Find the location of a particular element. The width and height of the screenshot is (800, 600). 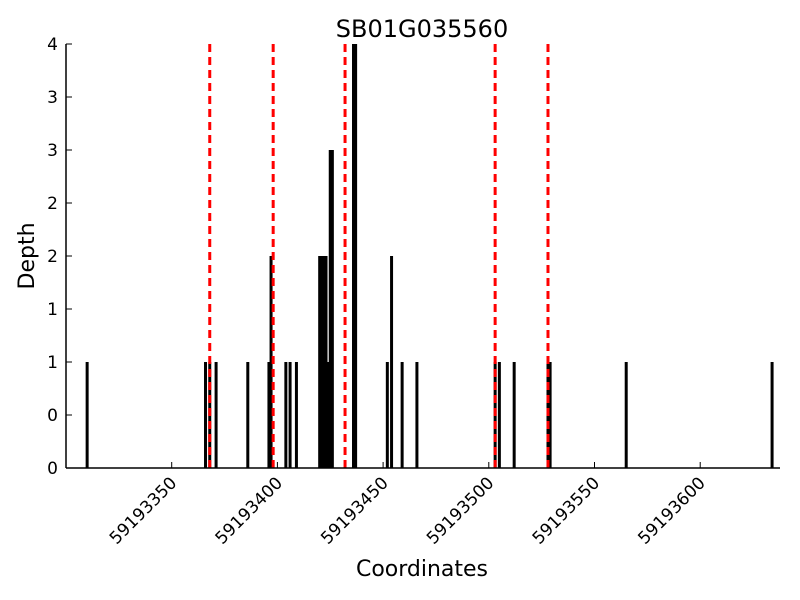

x-tick-label: 59193400 is located at coordinates (249, 510).